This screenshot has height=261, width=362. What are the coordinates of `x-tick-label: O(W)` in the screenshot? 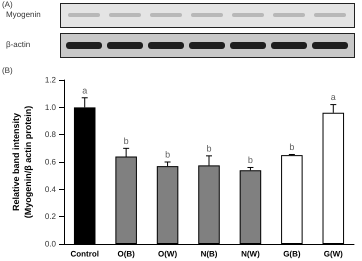 It's located at (168, 254).